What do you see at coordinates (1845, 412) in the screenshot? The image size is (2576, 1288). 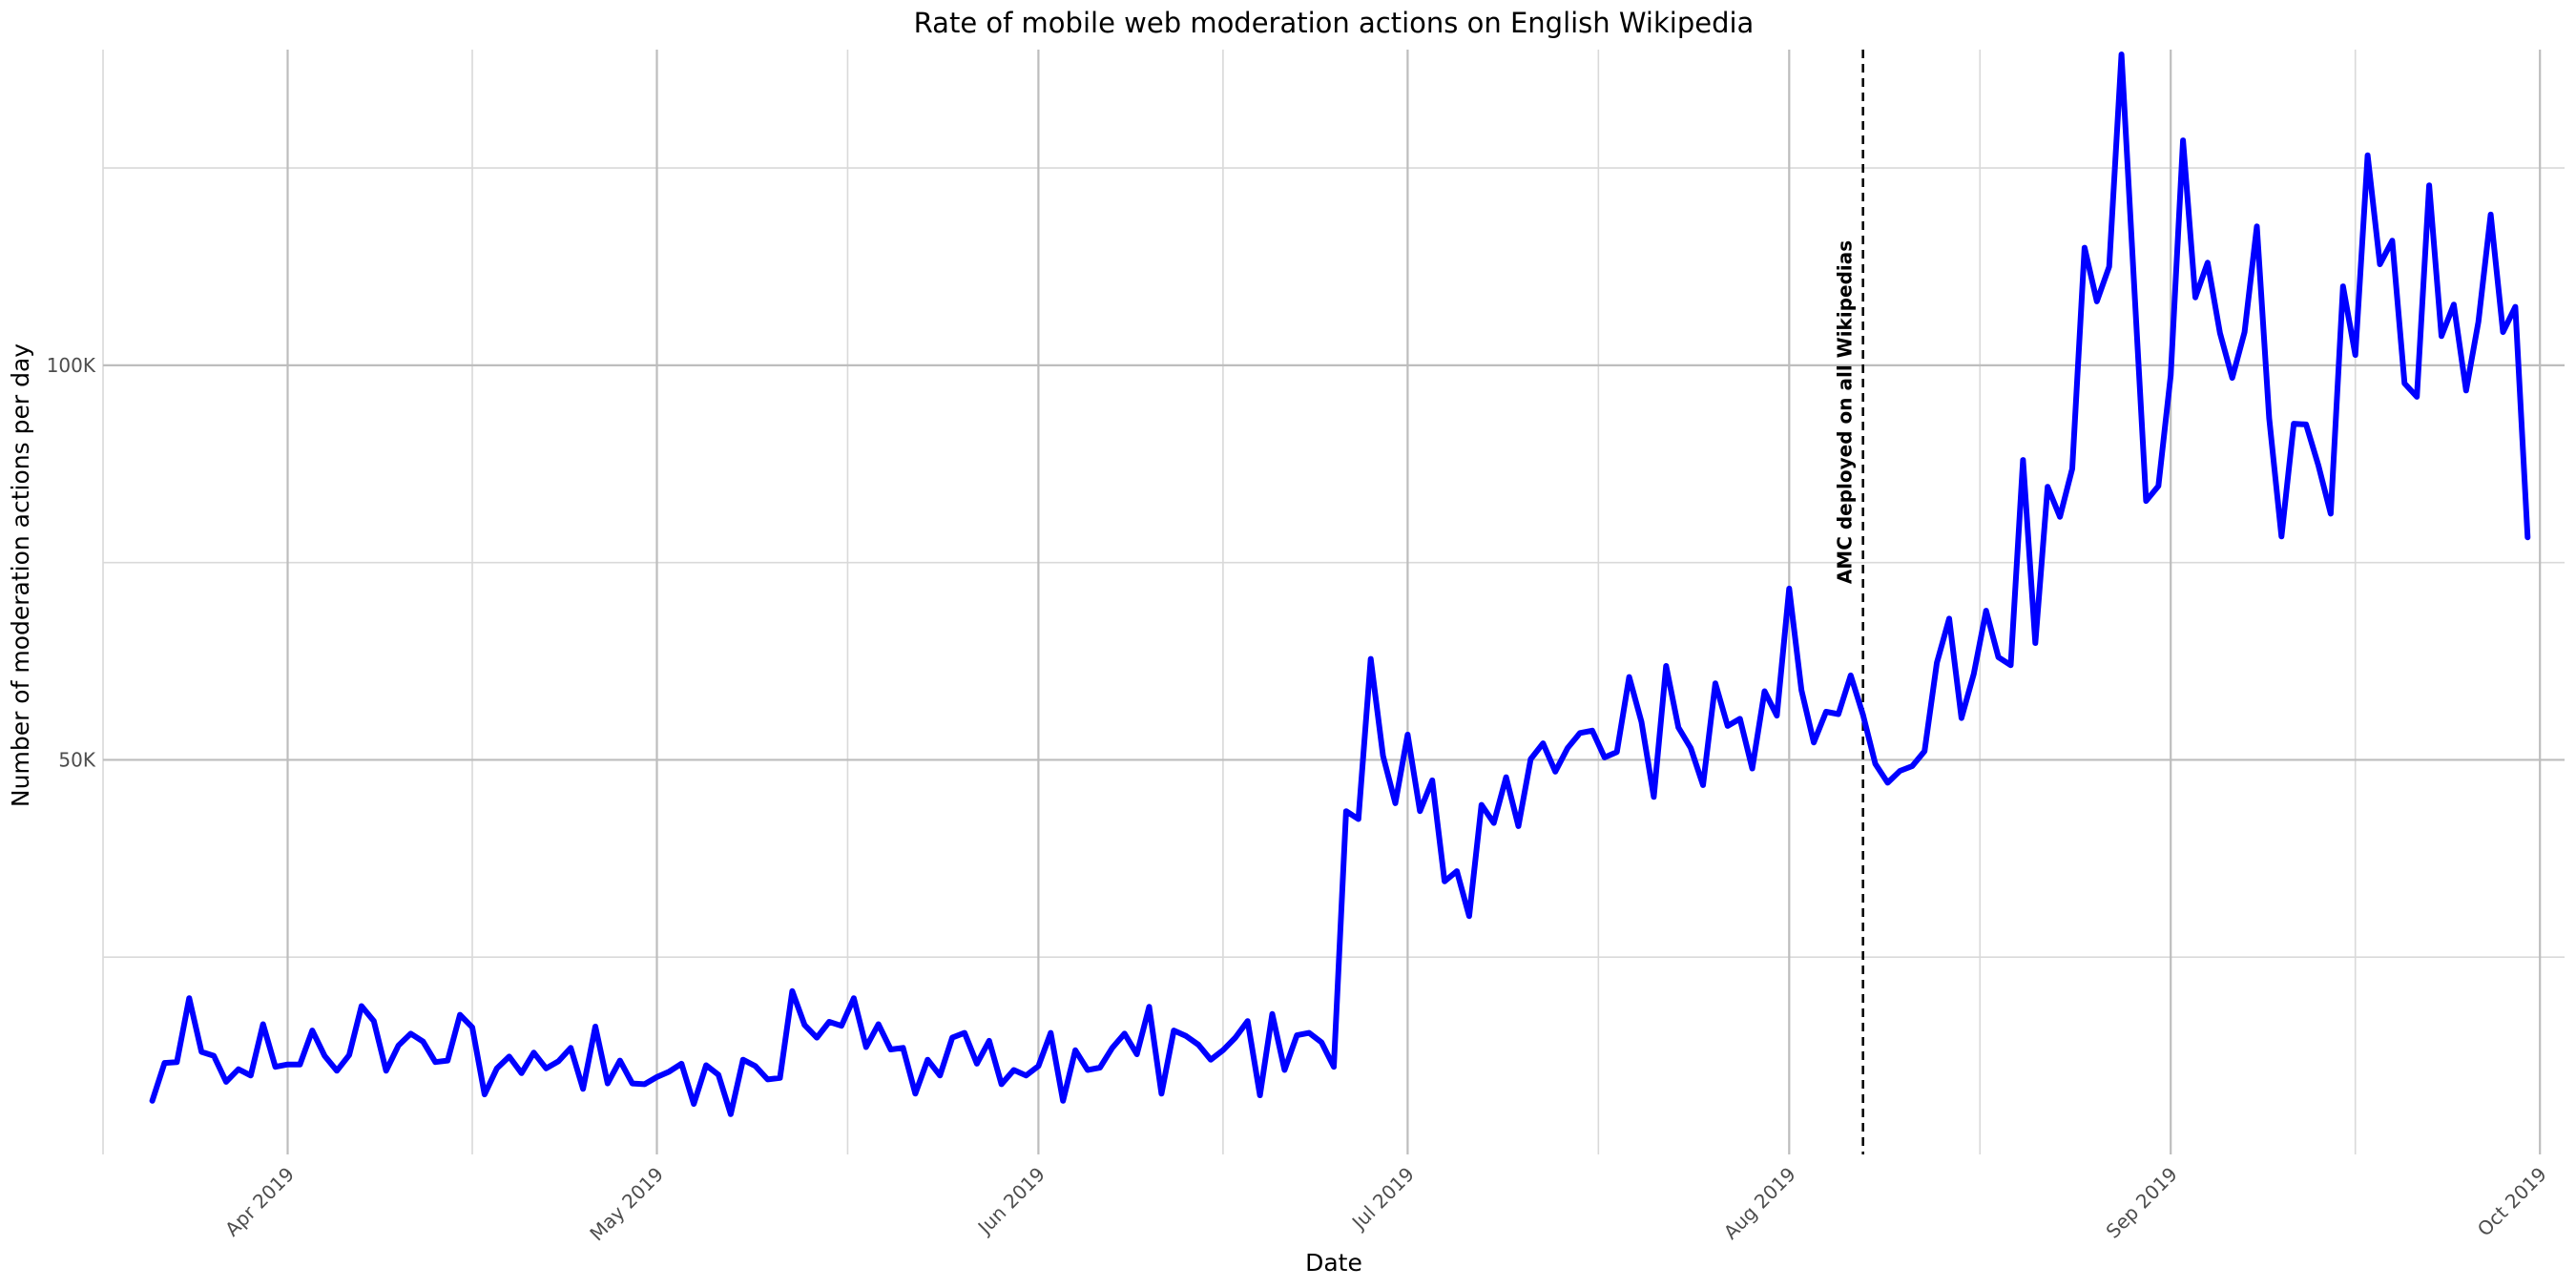 I see `annotation-label: AMC deployed on all Wikipedias` at bounding box center [1845, 412].